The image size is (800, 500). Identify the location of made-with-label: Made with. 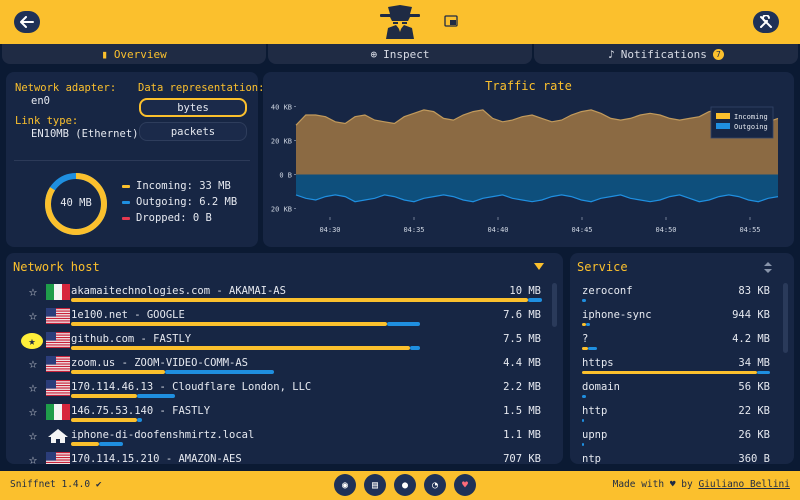
(638, 484).